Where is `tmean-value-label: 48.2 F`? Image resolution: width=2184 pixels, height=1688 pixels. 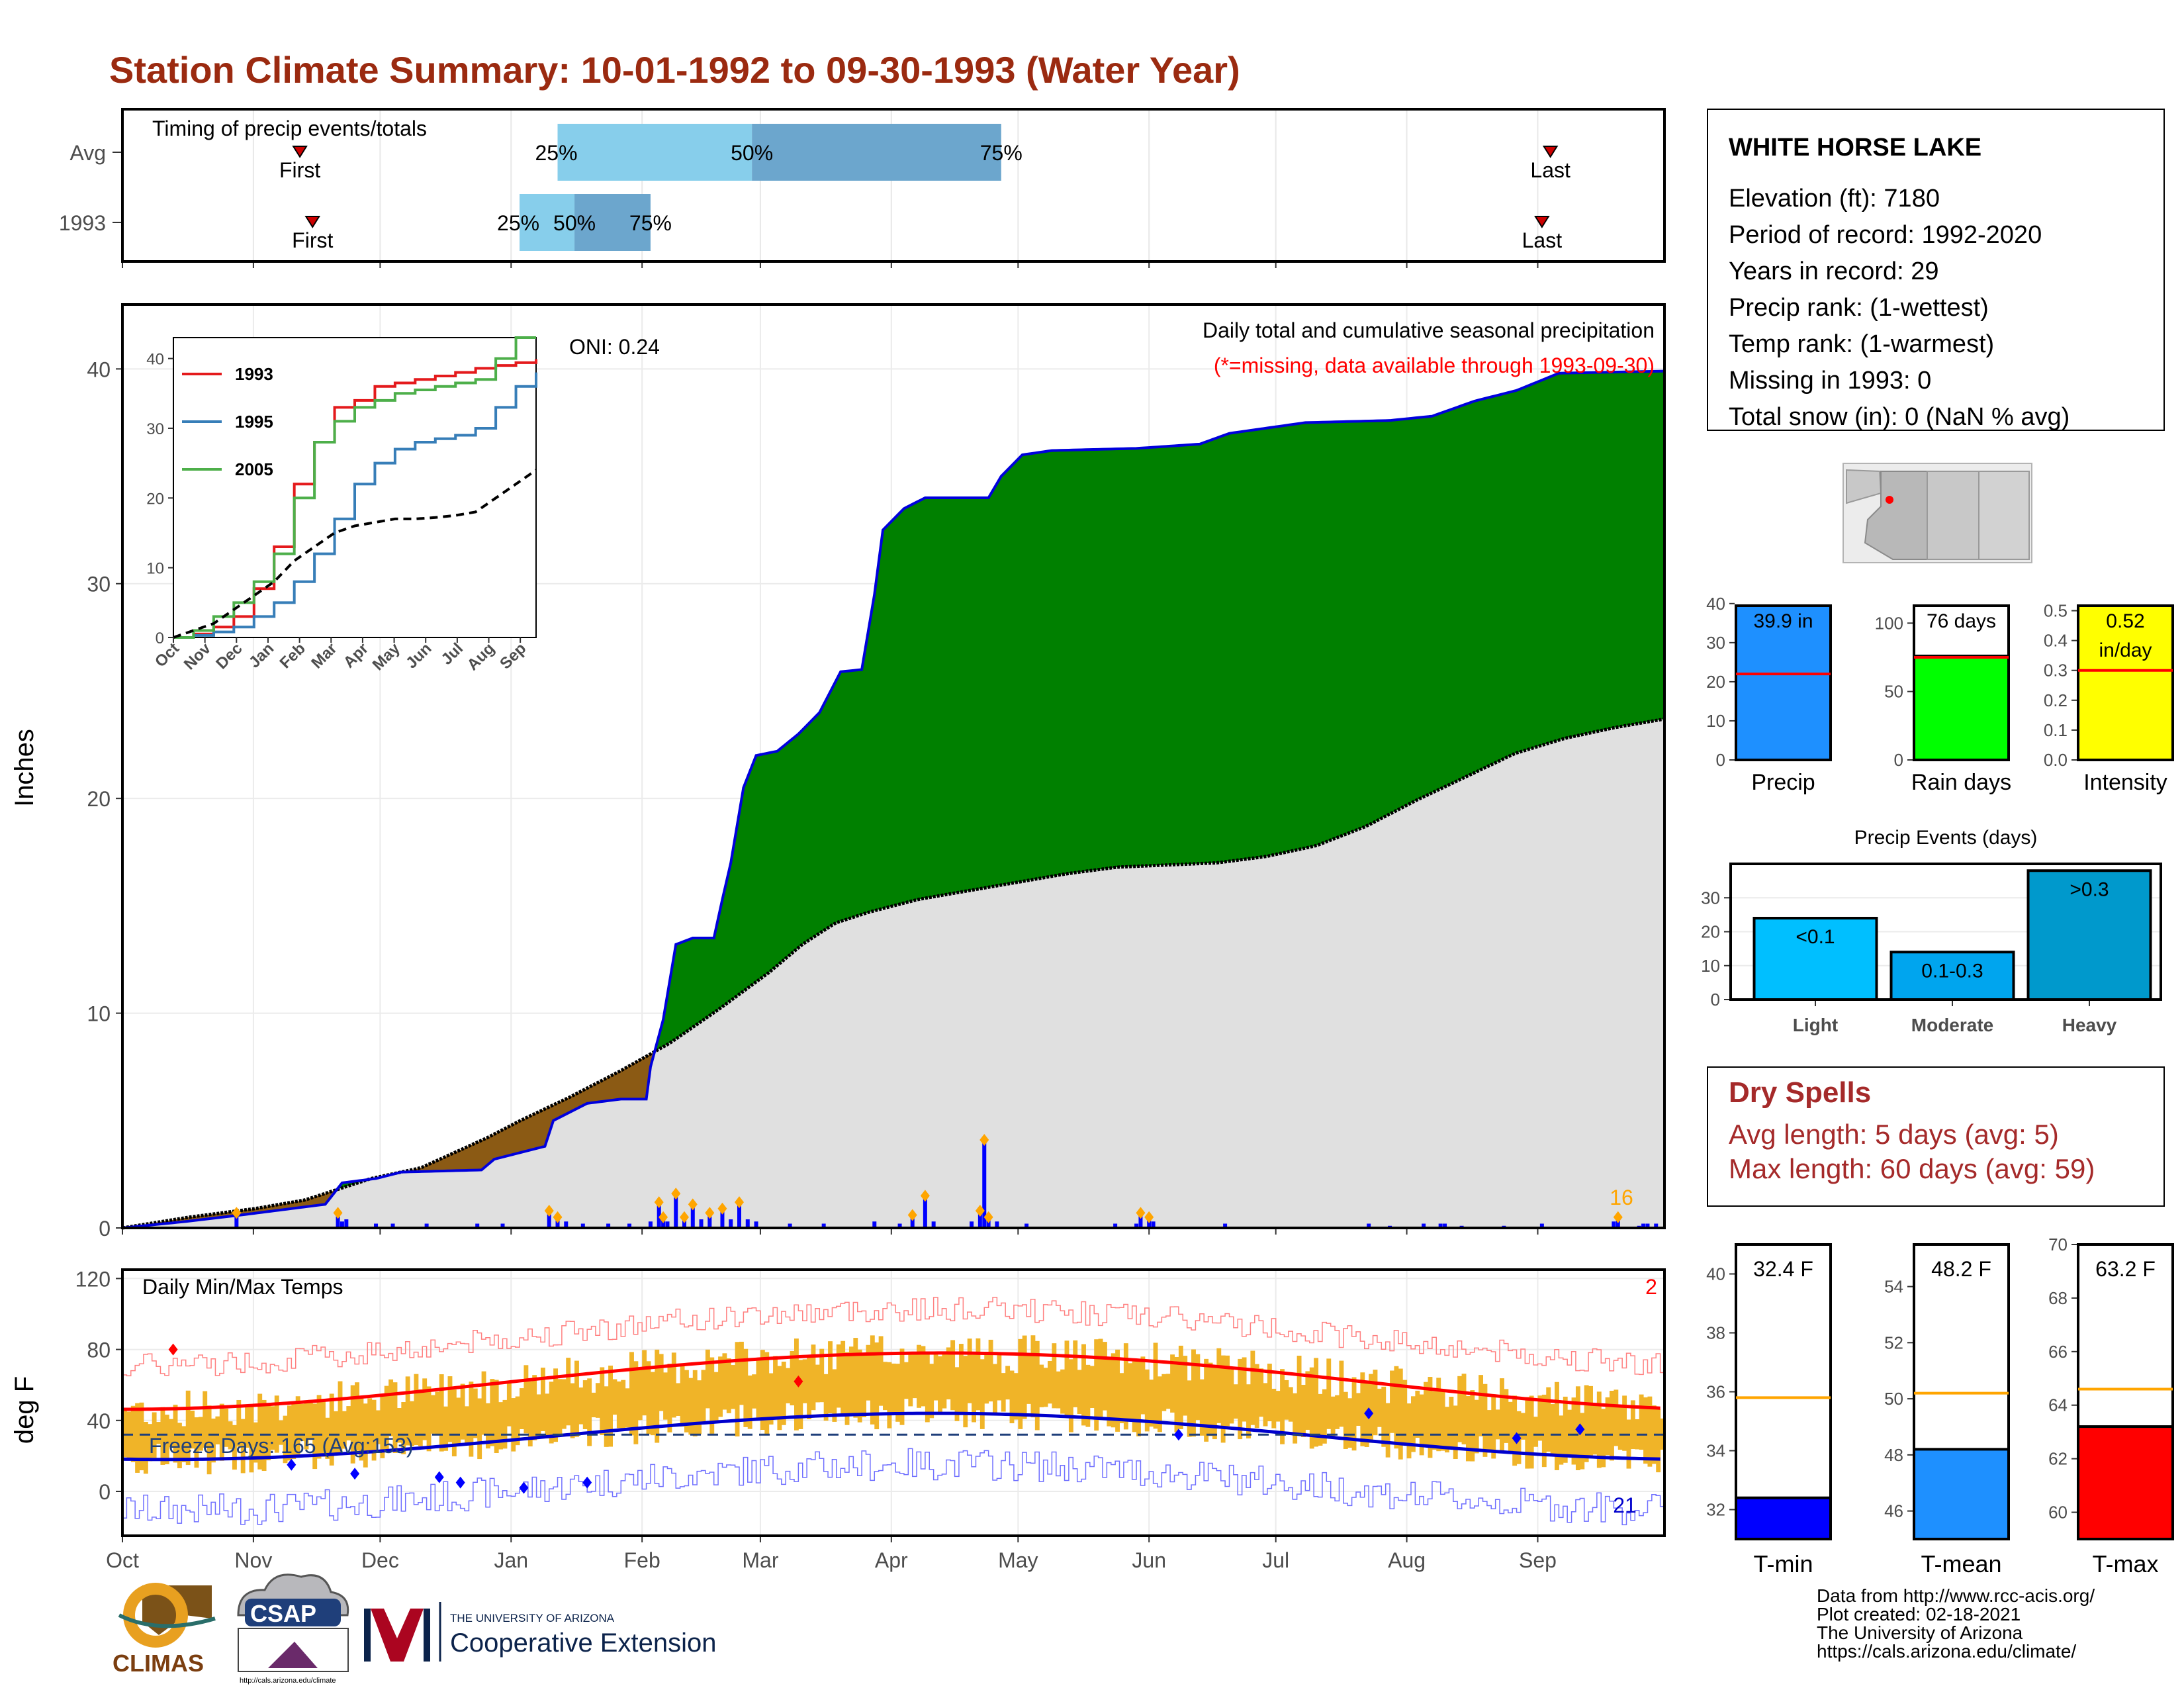 tmean-value-label: 48.2 F is located at coordinates (1961, 1269).